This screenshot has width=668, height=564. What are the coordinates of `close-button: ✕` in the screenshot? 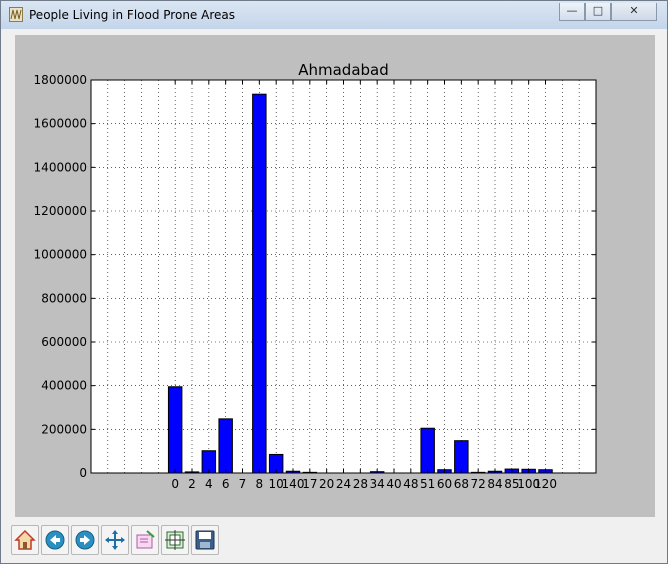 It's located at (634, 12).